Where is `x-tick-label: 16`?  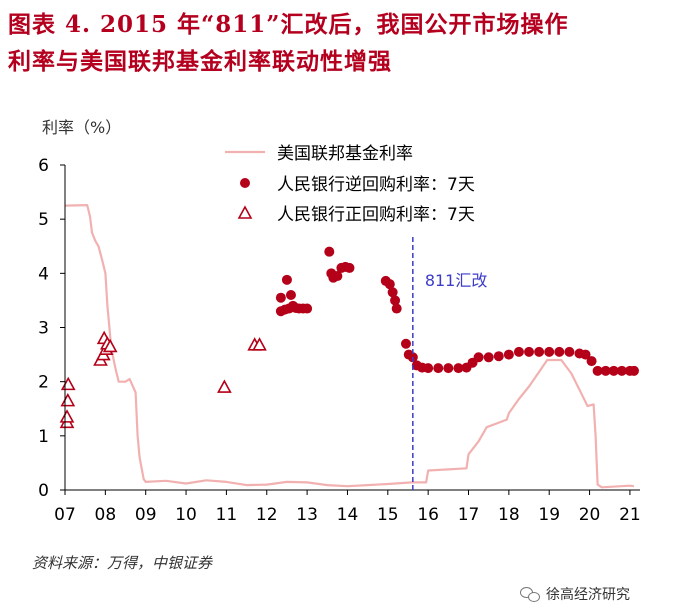
x-tick-label: 16 is located at coordinates (428, 515).